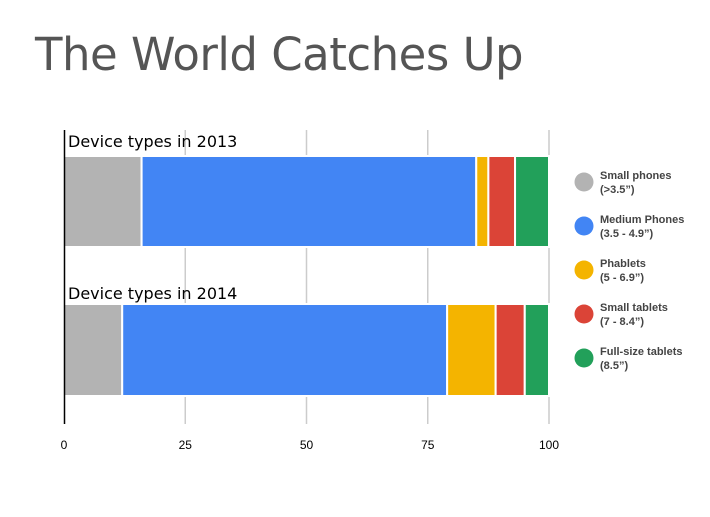 This screenshot has height=517, width=710. I want to click on legend-label-3: Phablets, so click(623, 264).